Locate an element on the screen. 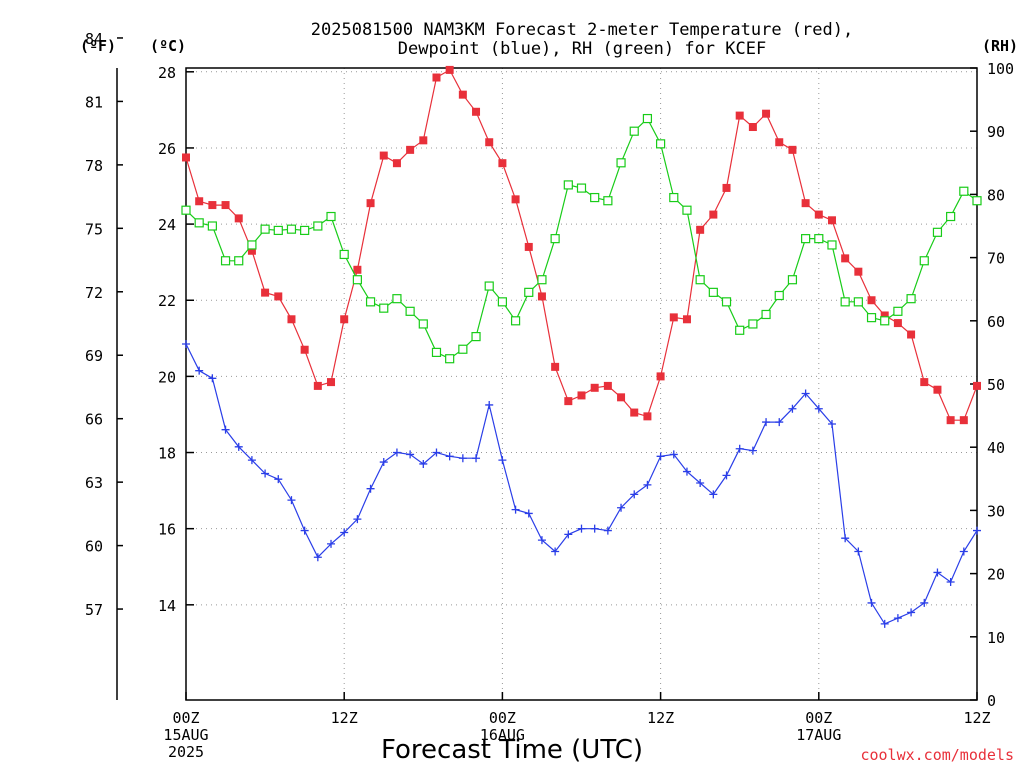  rh-tick-label: 80 is located at coordinates (996, 195).